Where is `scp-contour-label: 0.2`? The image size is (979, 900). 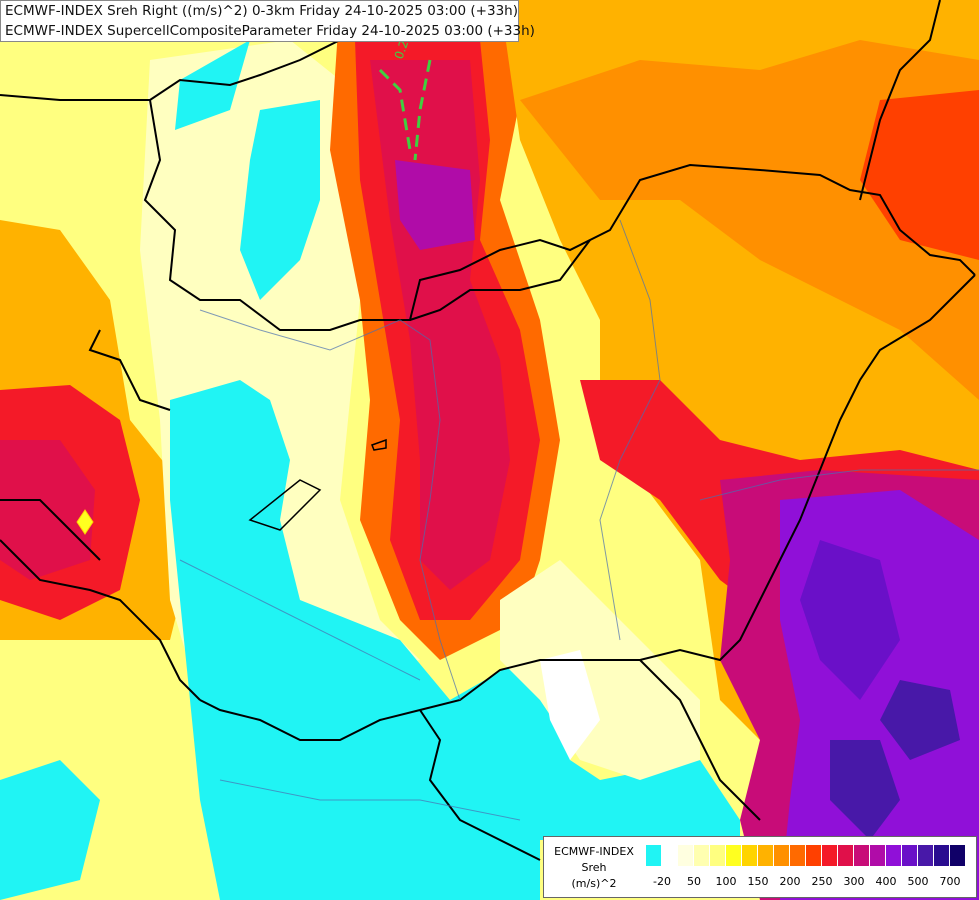 scp-contour-label: 0.2 is located at coordinates (402, 49).